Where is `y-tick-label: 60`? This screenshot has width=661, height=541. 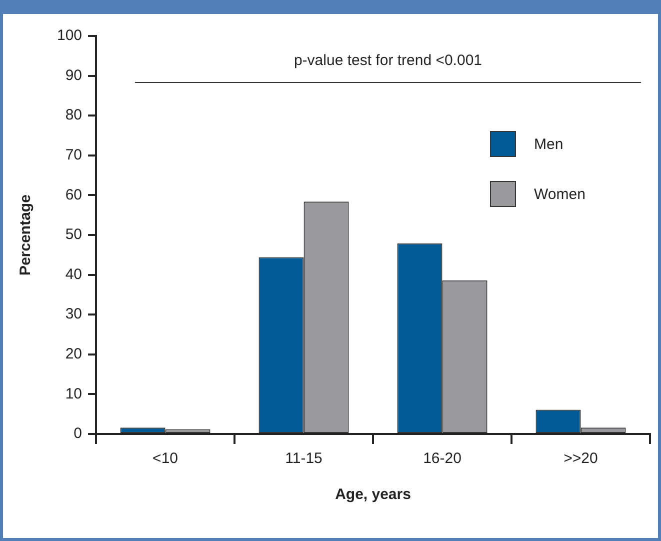 y-tick-label: 60 is located at coordinates (73, 195).